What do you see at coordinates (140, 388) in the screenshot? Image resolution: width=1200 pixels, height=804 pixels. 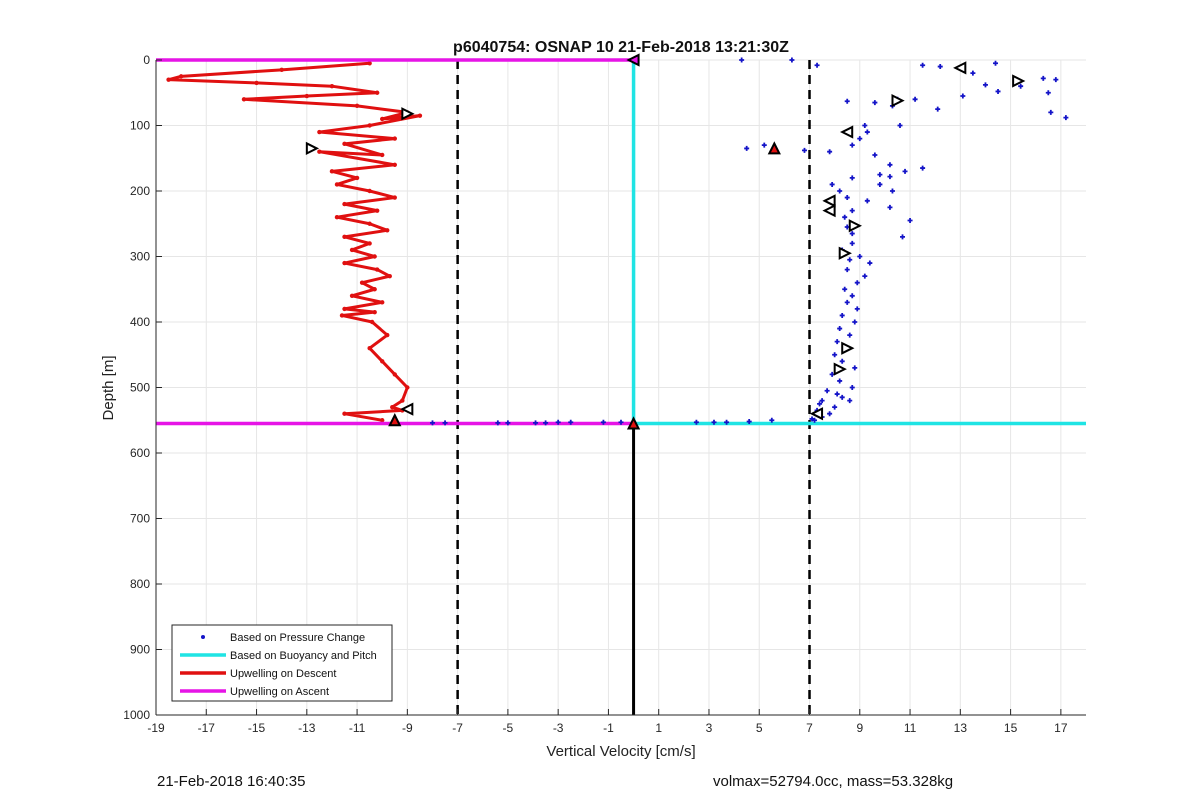 I see `y-tick-label: 500` at bounding box center [140, 388].